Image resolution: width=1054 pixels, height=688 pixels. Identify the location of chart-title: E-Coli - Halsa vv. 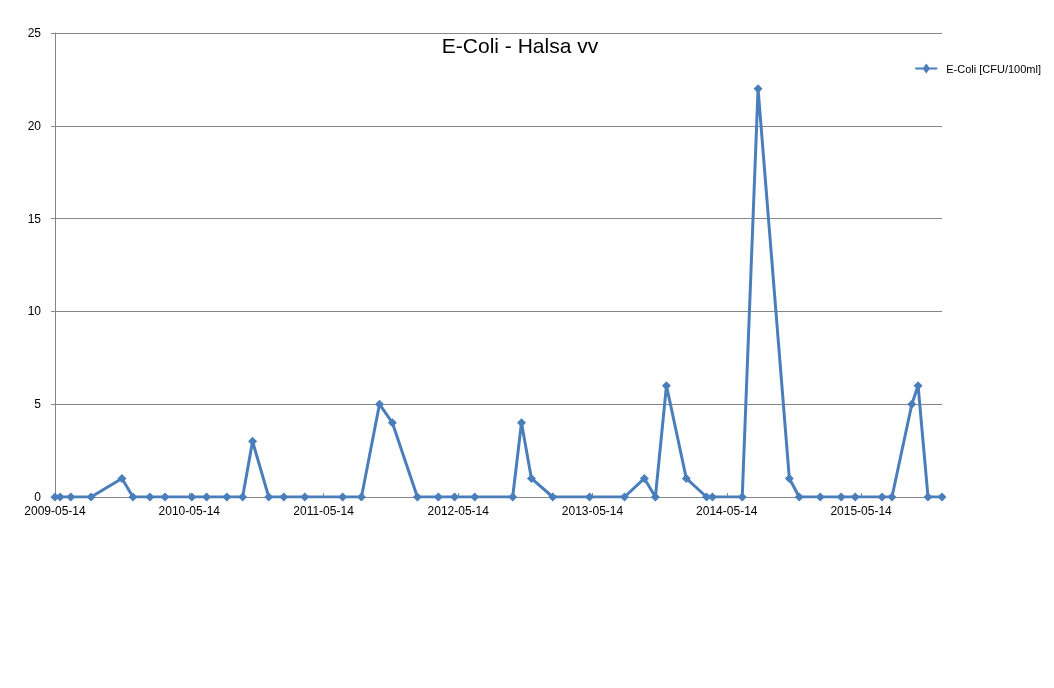
(520, 45).